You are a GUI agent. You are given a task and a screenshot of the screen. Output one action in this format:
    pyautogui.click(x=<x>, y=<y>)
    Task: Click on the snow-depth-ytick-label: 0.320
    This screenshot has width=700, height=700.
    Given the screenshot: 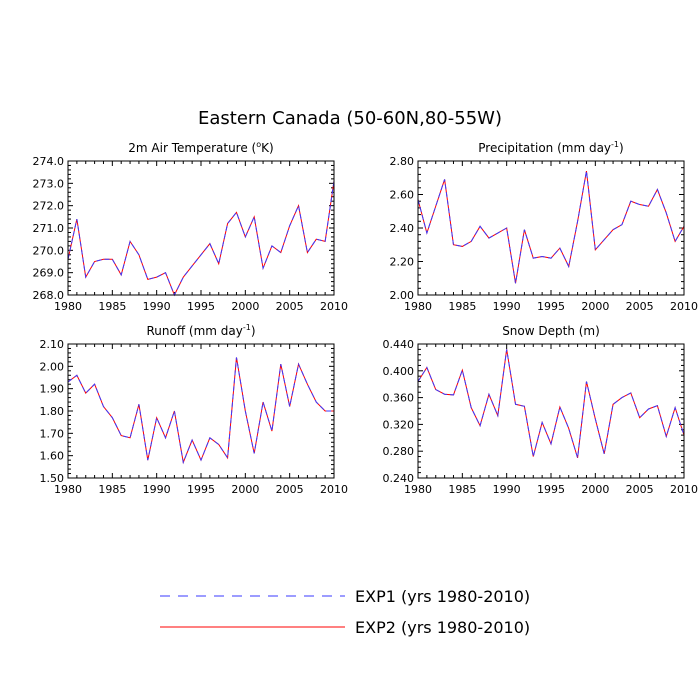 What is the action you would take?
    pyautogui.click(x=399, y=424)
    